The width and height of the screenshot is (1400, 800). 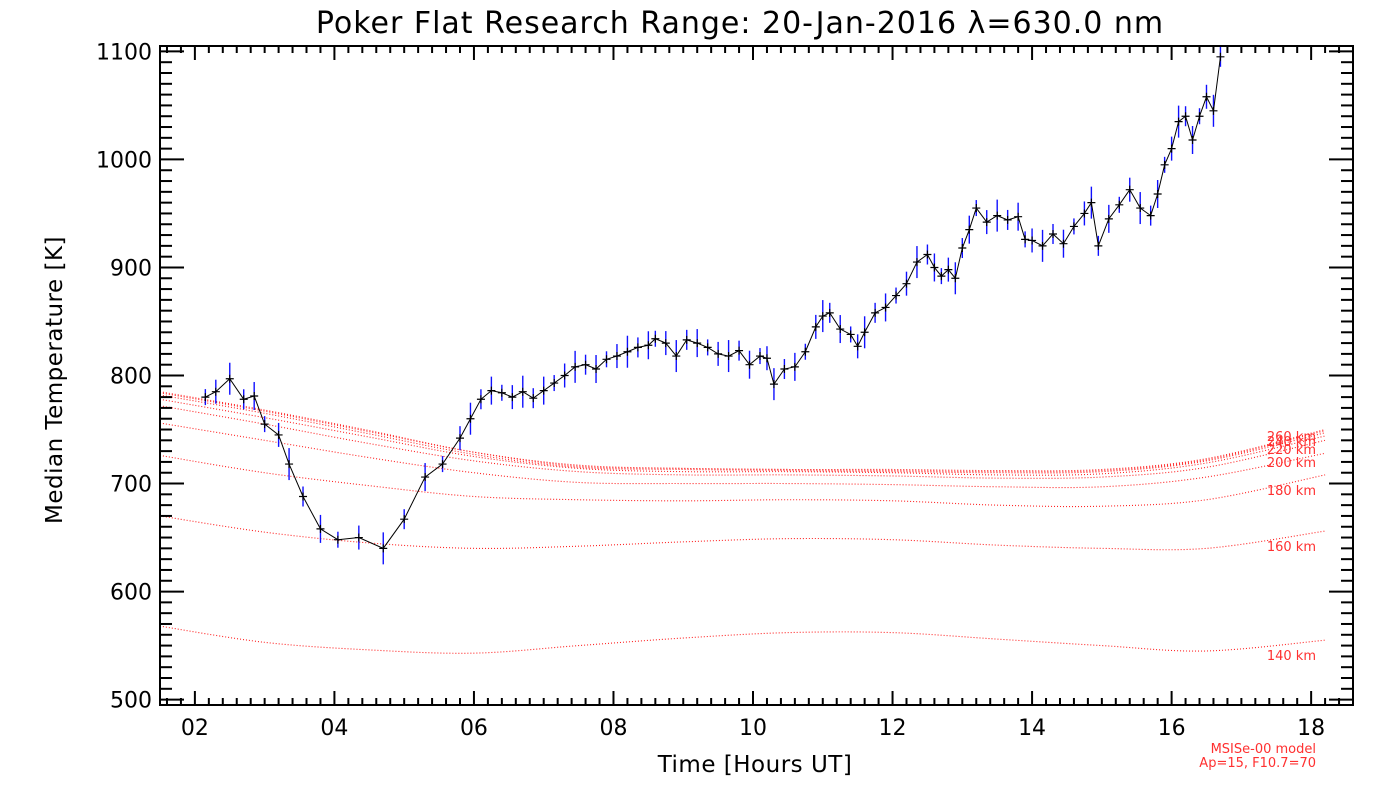 What do you see at coordinates (55, 380) in the screenshot?
I see `y-axis-label: Median Temperature [K]` at bounding box center [55, 380].